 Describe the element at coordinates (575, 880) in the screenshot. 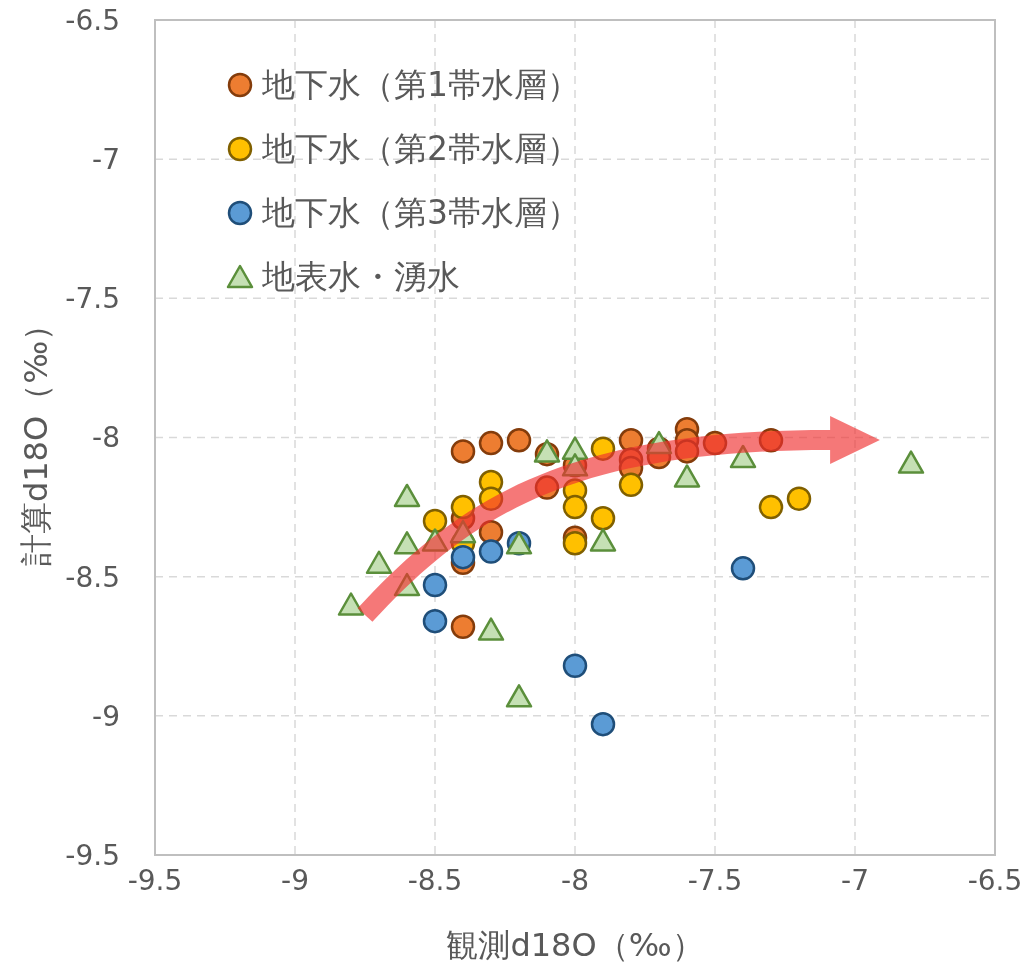

I see `x-tick-label: -8` at that location.